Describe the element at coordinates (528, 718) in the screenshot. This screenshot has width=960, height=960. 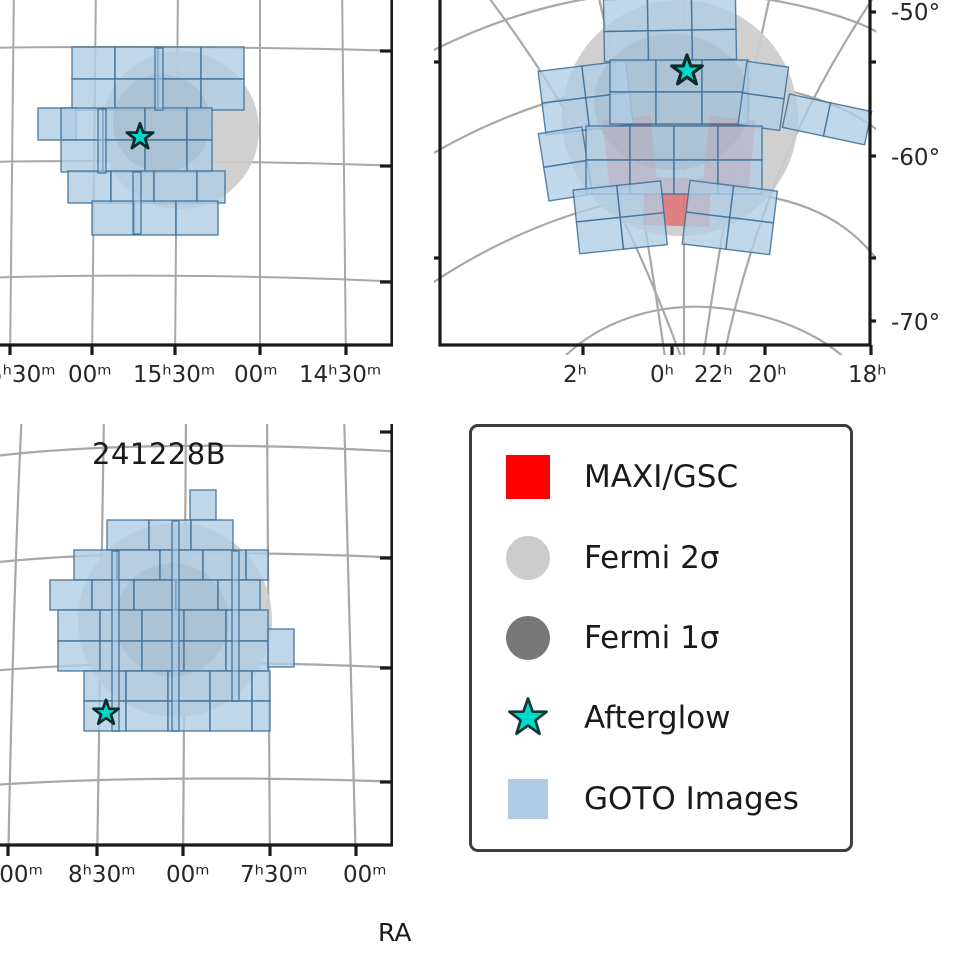
I see `afterglow-star-icon` at that location.